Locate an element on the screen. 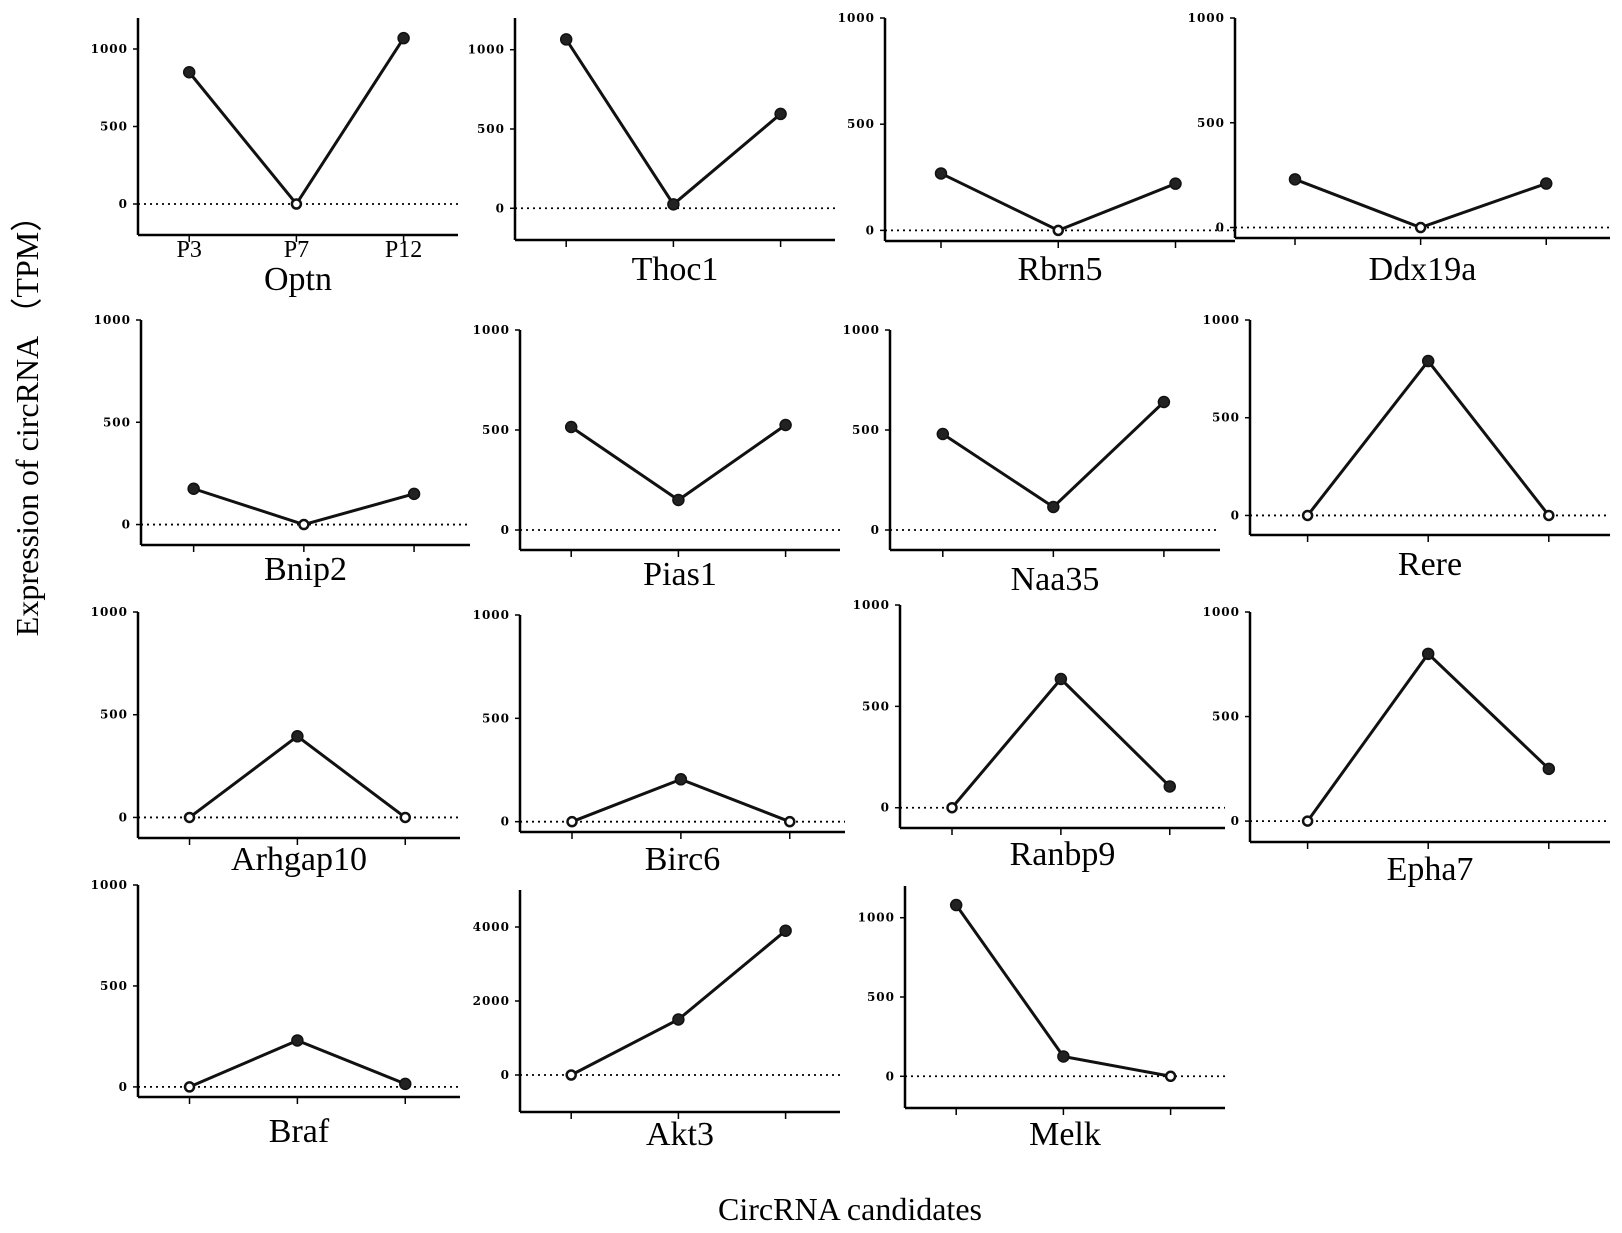  panel-title: Bnip2 is located at coordinates (305, 569).